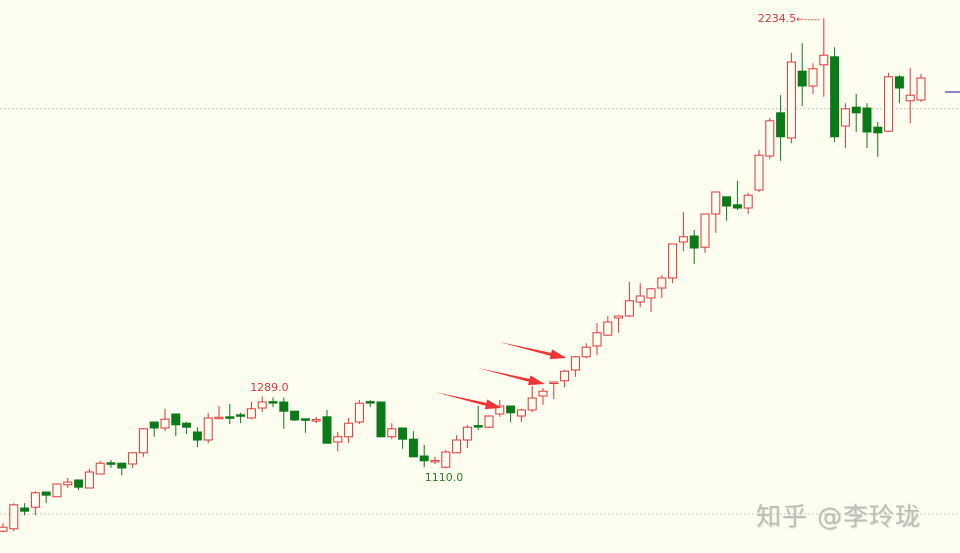 This screenshot has width=960, height=553. Describe the element at coordinates (269, 388) in the screenshot. I see `local-high-label: 1289.0` at that location.